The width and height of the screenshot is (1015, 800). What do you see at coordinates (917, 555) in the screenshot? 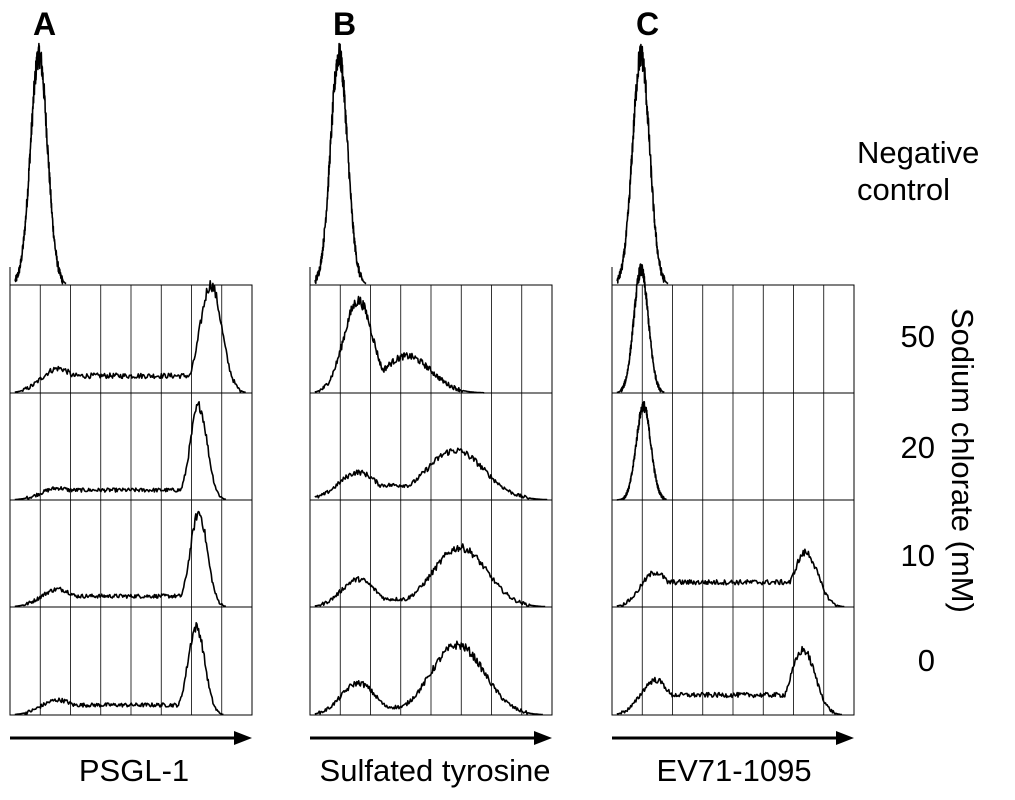
I see `row-label-10: 10` at bounding box center [917, 555].